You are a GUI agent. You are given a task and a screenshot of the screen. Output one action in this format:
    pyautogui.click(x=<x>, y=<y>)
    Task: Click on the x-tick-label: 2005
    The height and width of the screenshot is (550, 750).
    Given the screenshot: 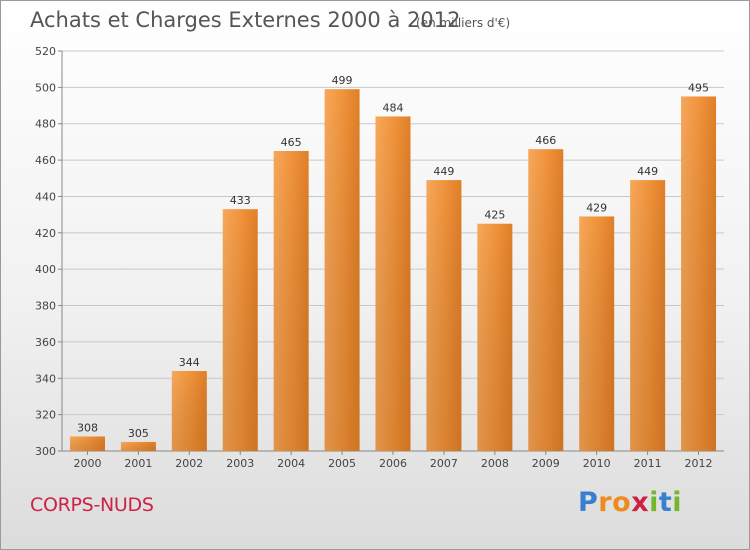 What is the action you would take?
    pyautogui.click(x=342, y=463)
    